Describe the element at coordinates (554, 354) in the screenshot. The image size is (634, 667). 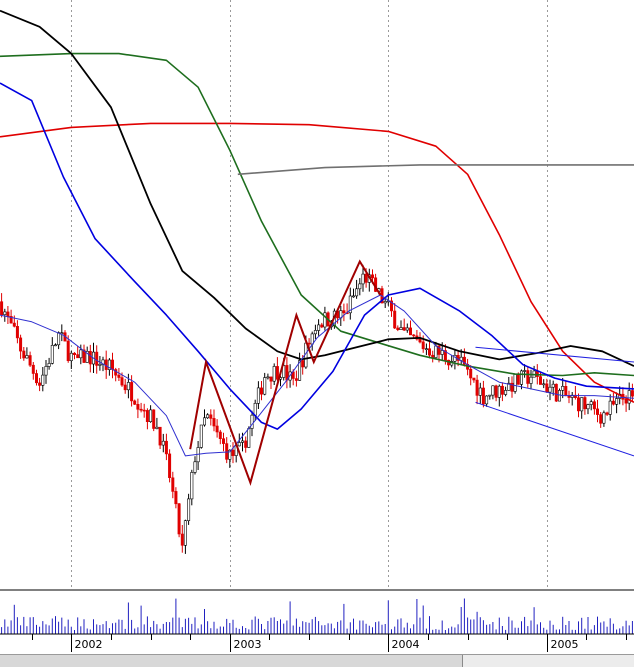
I see `channel-line` at that location.